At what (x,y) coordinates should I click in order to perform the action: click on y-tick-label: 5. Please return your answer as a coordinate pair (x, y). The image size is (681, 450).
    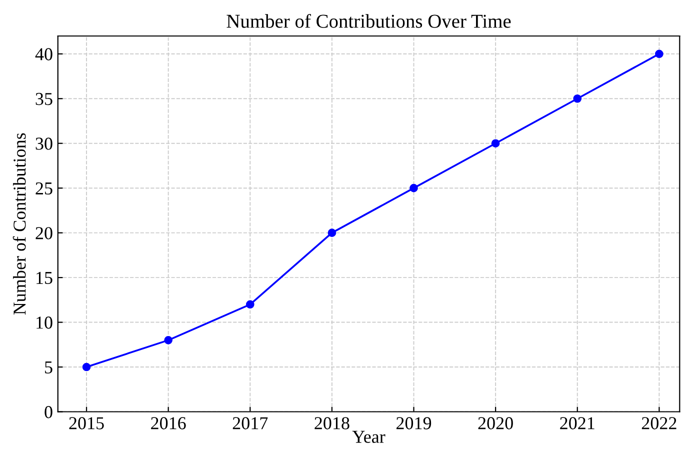
    Looking at the image, I should click on (48, 367).